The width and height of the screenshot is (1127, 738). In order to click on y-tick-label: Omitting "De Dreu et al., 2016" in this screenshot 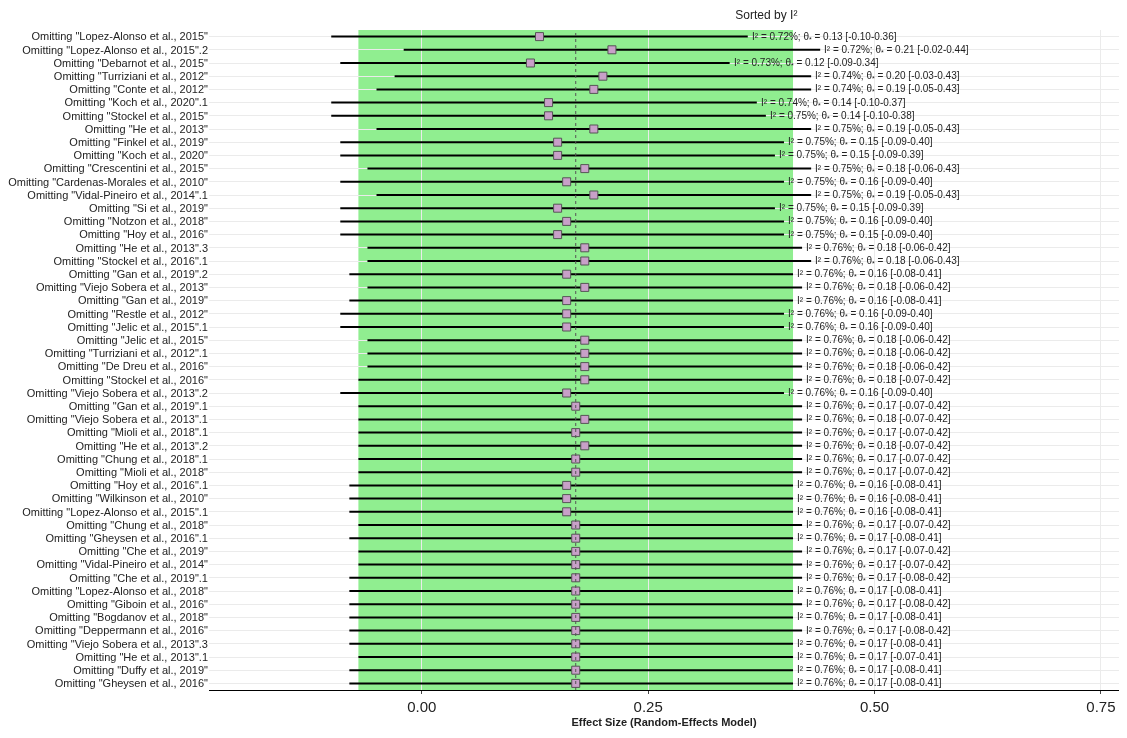, I will do `click(133, 366)`.